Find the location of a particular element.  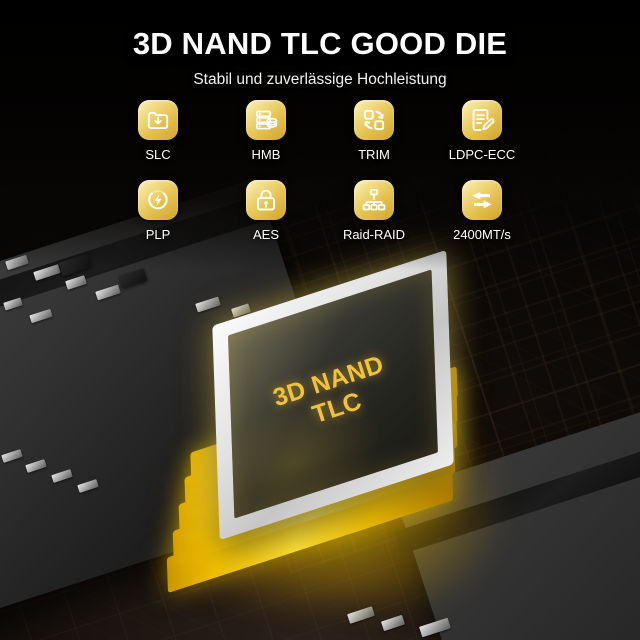

feature-transfer-speed: 2400MT/s is located at coordinates (482, 211).